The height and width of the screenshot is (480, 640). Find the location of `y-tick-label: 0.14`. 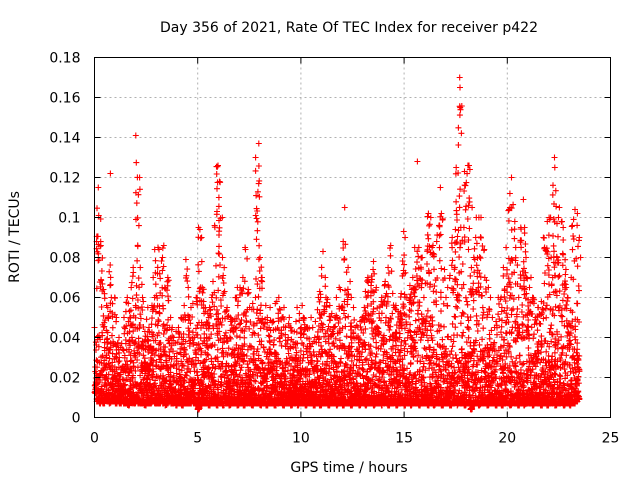

y-tick-label: 0.14 is located at coordinates (64, 139).